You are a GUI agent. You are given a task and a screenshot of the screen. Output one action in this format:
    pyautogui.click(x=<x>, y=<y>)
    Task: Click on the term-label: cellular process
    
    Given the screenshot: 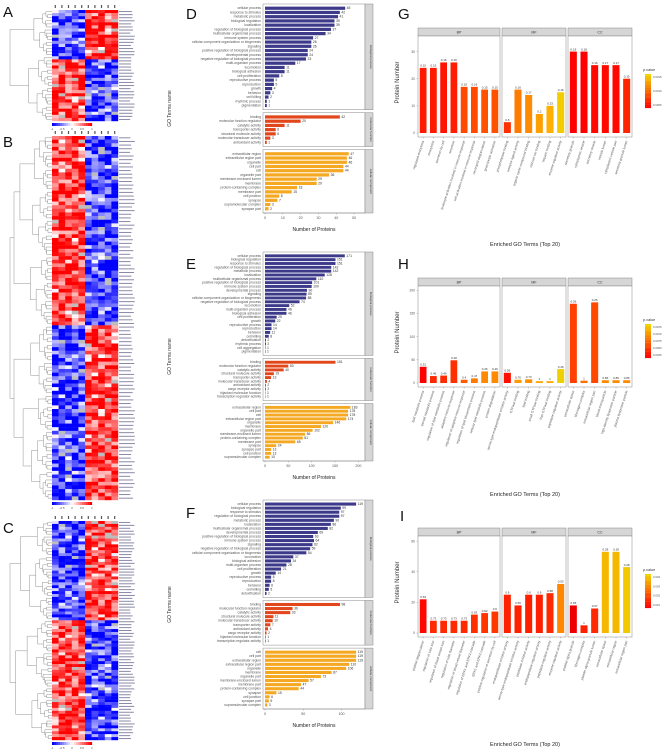 What is the action you would take?
    pyautogui.click(x=249, y=8)
    